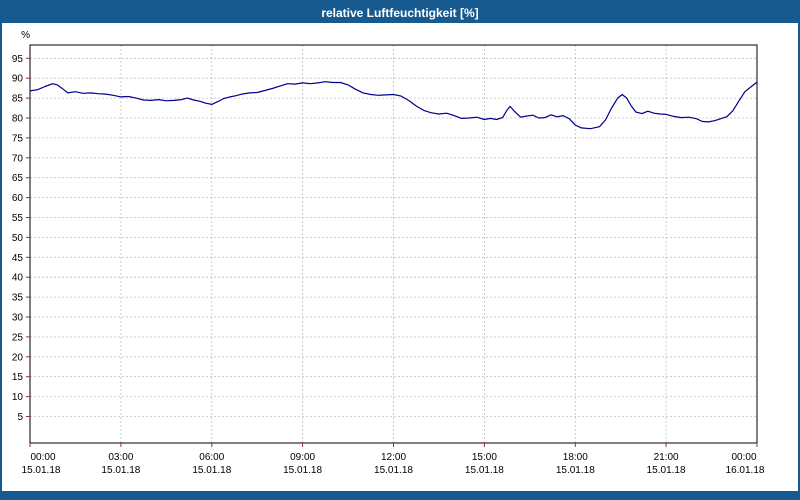  What do you see at coordinates (575, 457) in the screenshot?
I see `svg-text: 18:00` at bounding box center [575, 457].